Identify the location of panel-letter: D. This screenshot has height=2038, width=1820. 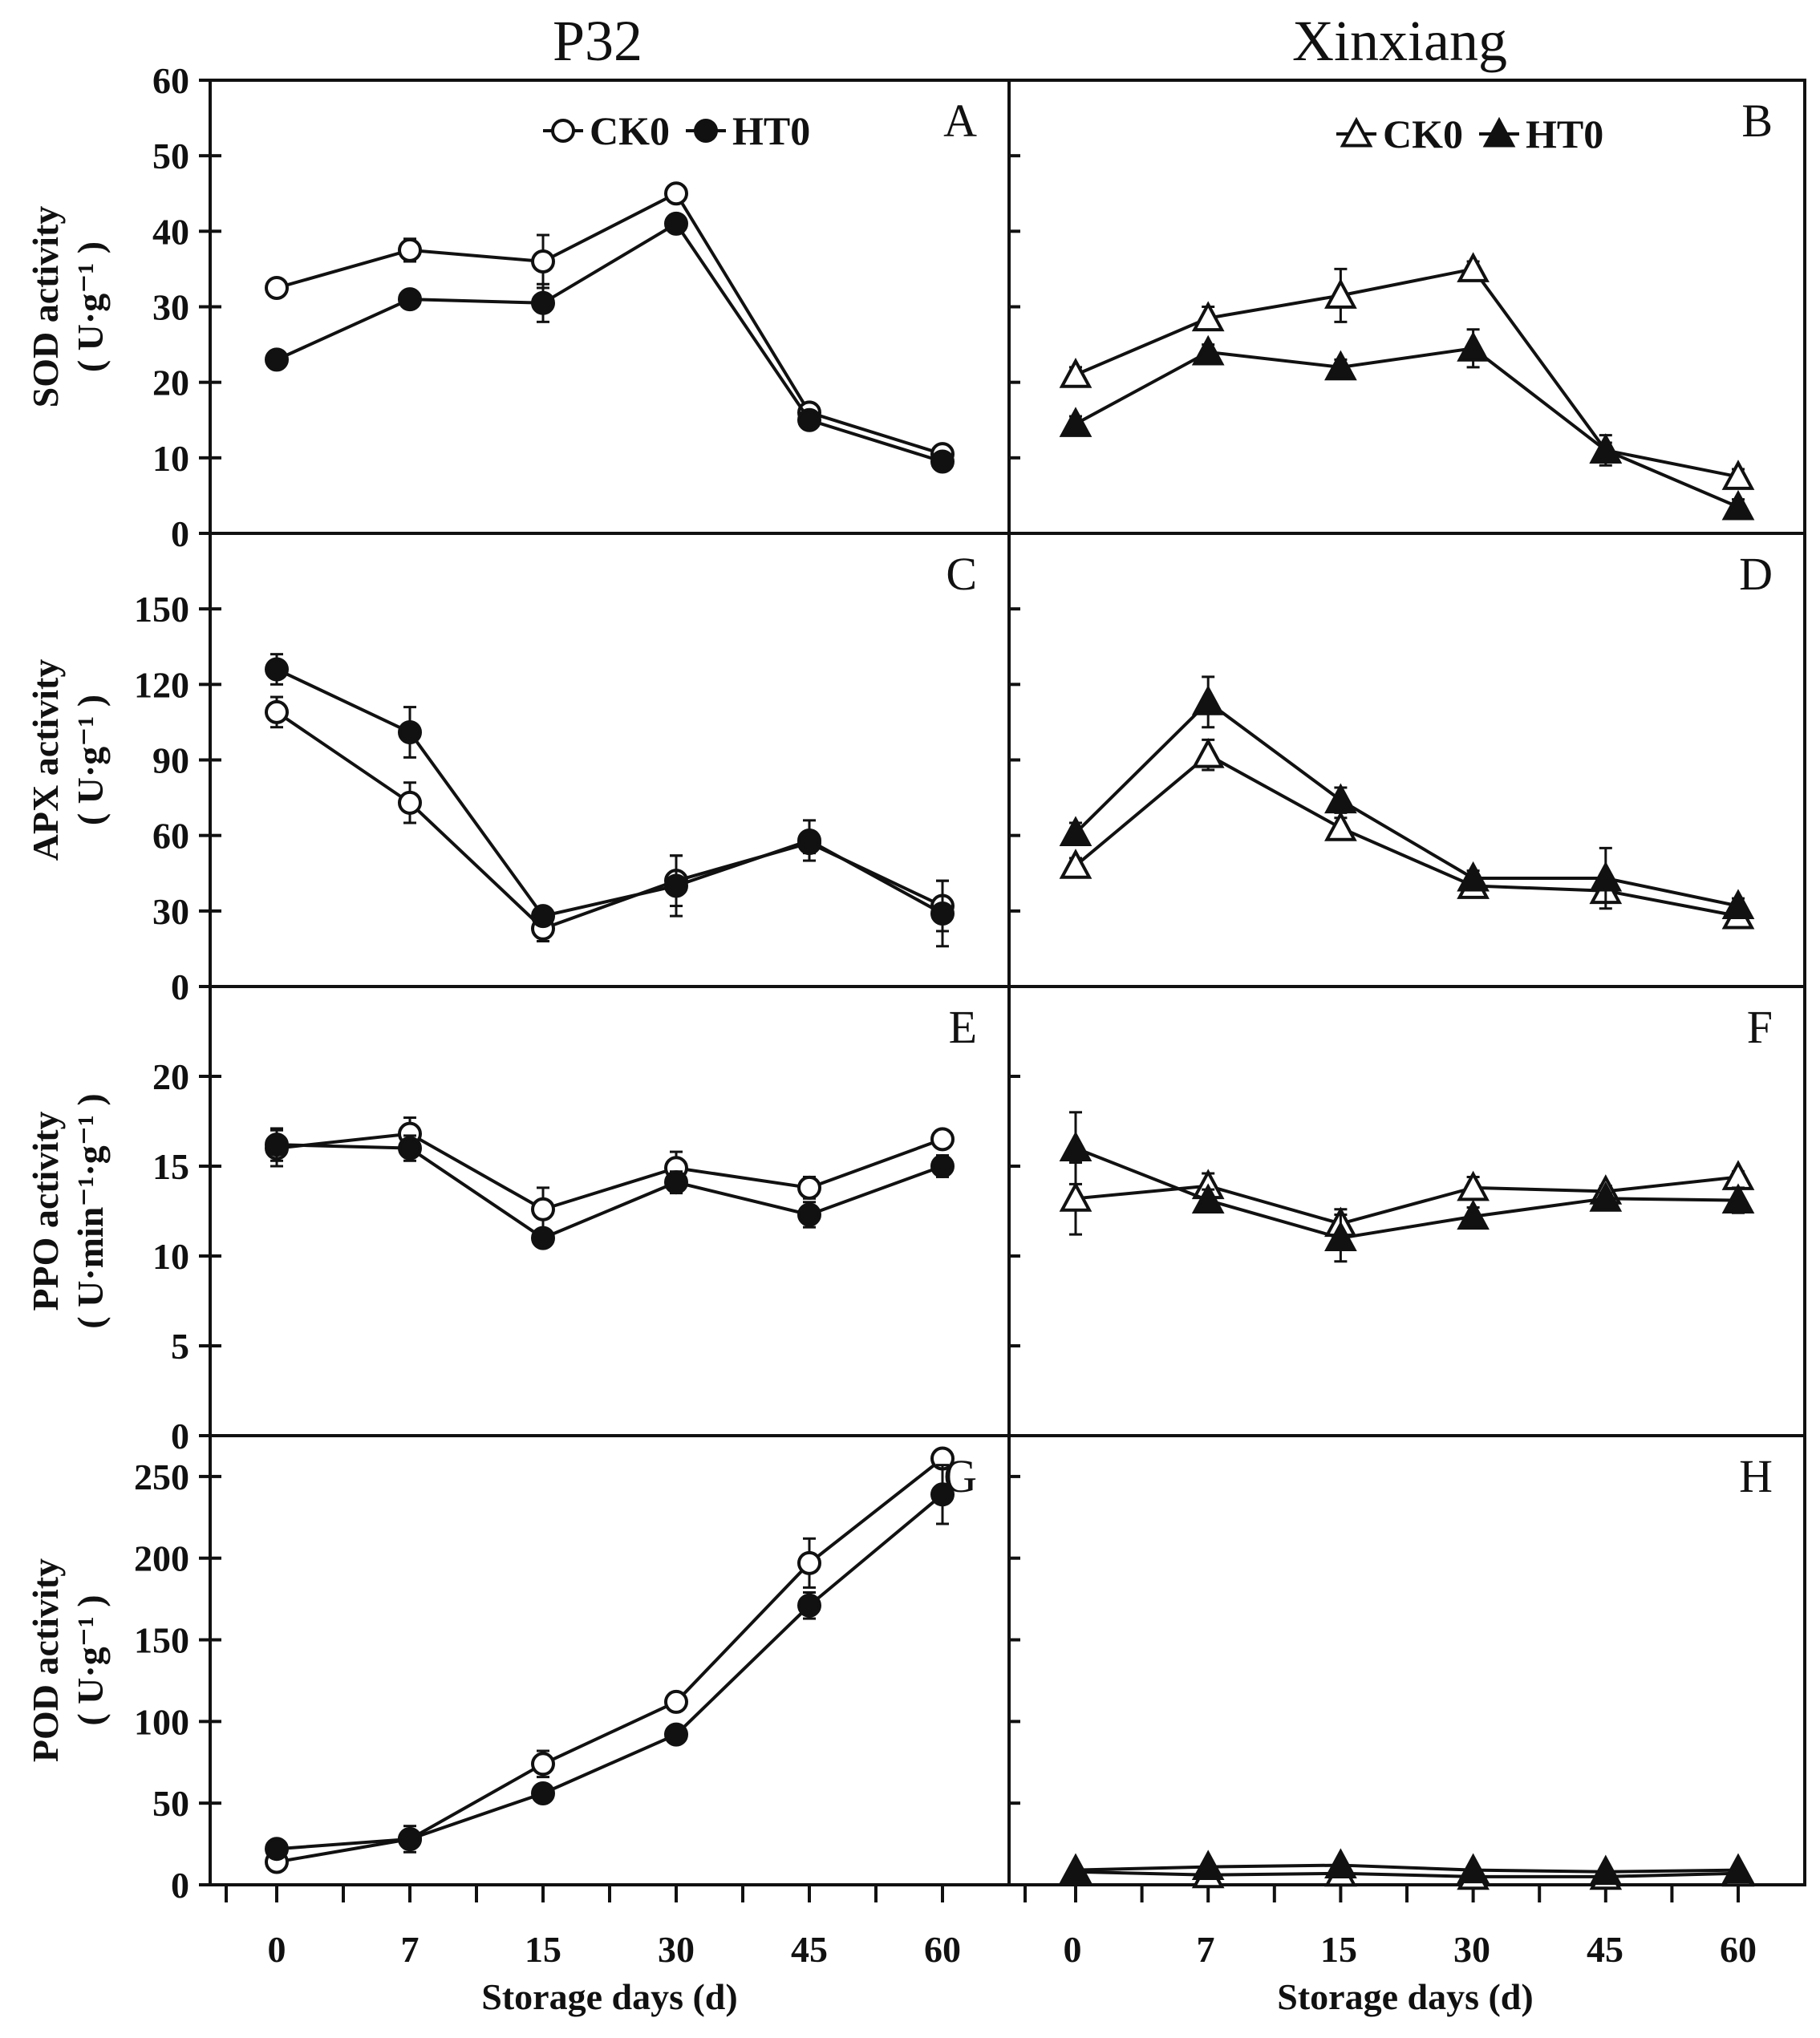
(1756, 574).